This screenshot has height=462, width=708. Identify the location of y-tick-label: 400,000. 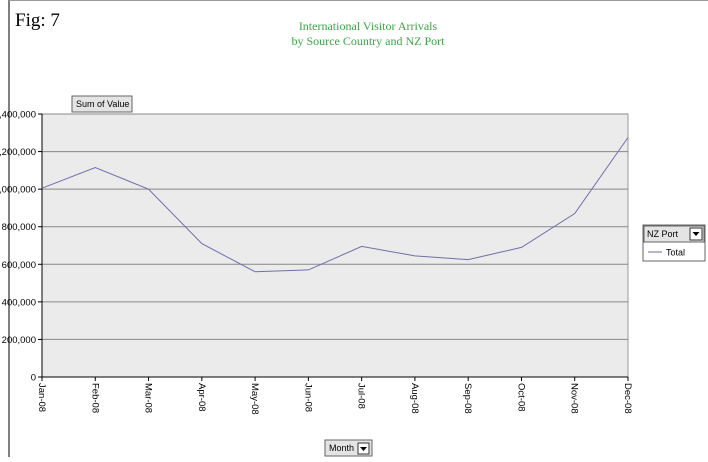
(19, 302).